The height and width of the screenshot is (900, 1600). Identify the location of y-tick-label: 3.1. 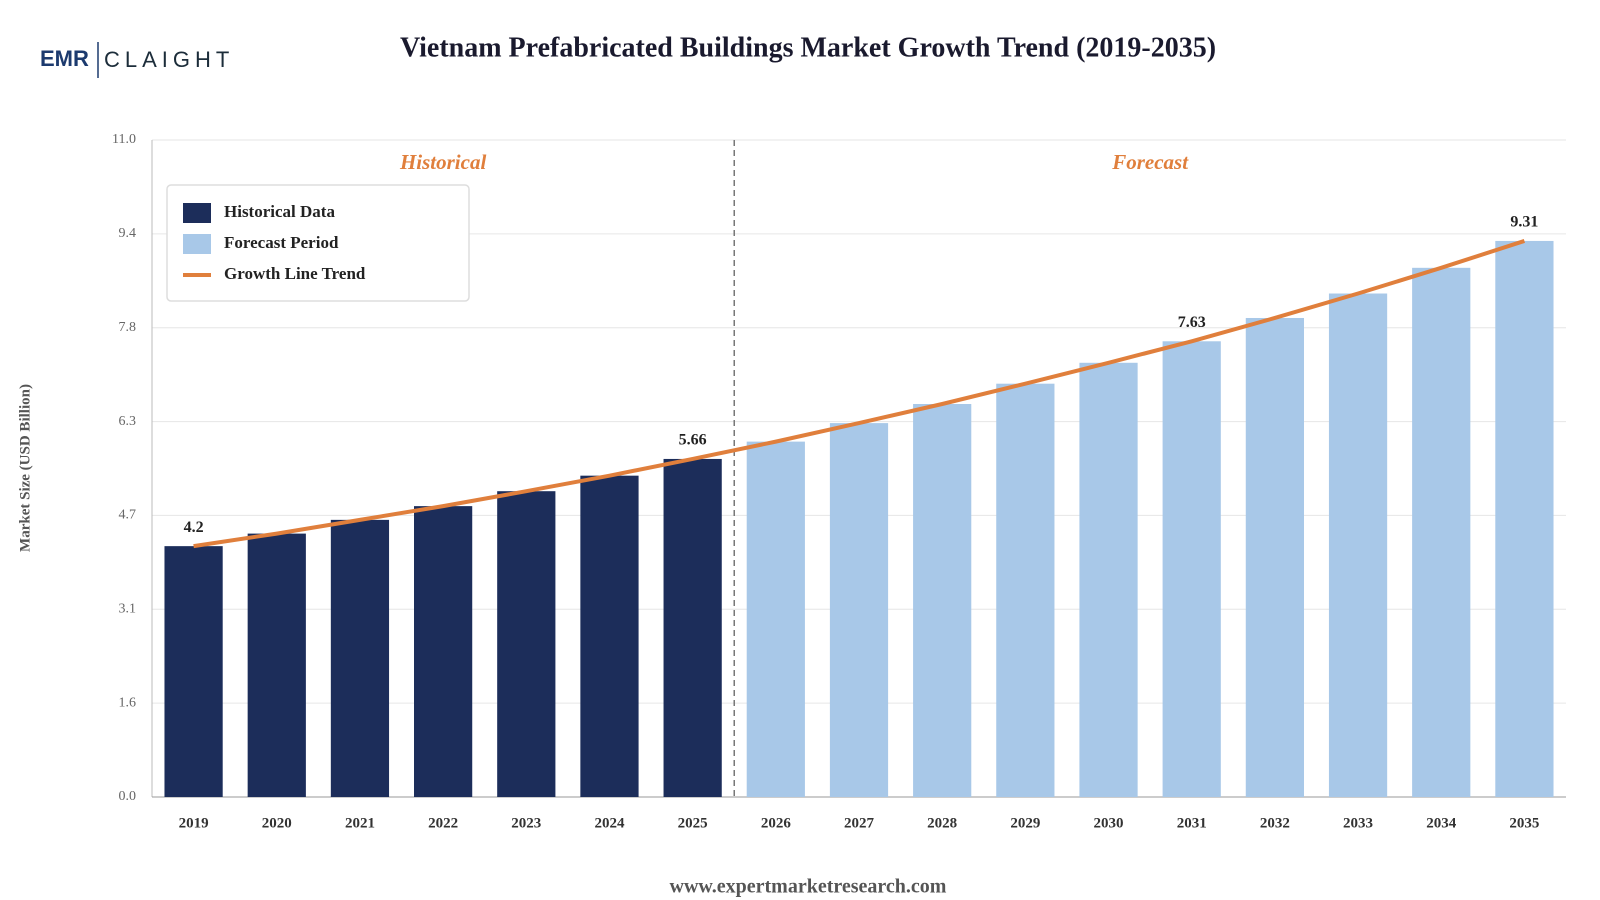
(128, 609).